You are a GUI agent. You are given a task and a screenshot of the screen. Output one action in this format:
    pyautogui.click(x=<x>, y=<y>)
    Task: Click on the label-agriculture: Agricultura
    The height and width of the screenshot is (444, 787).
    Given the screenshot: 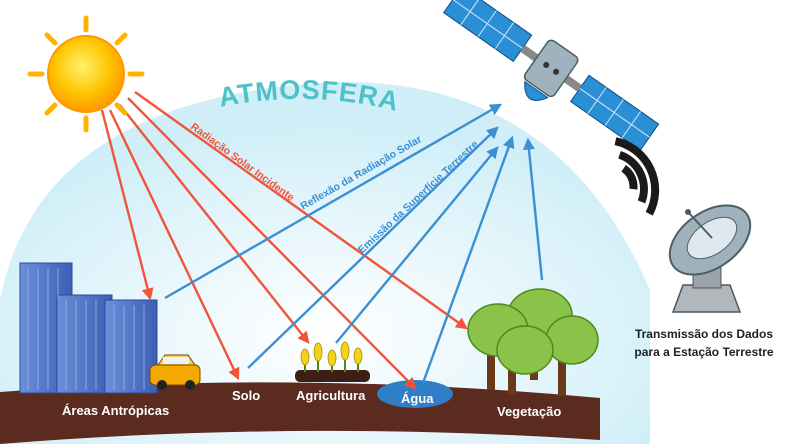 What is the action you would take?
    pyautogui.click(x=331, y=395)
    